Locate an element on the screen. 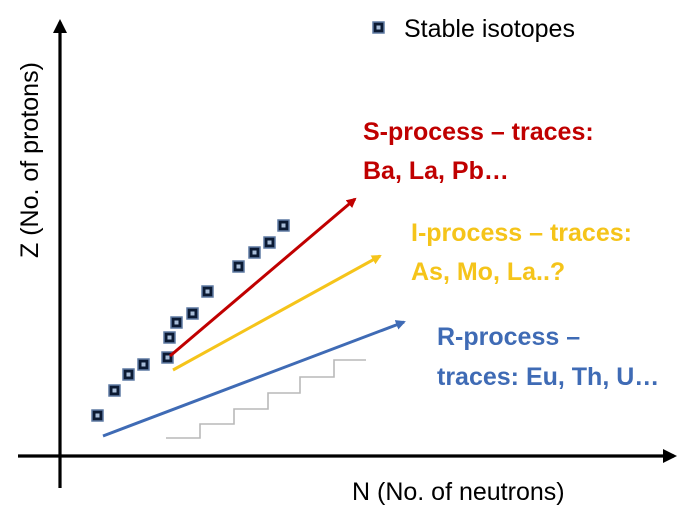  i-process-line1: I-process – traces: is located at coordinates (521, 233).